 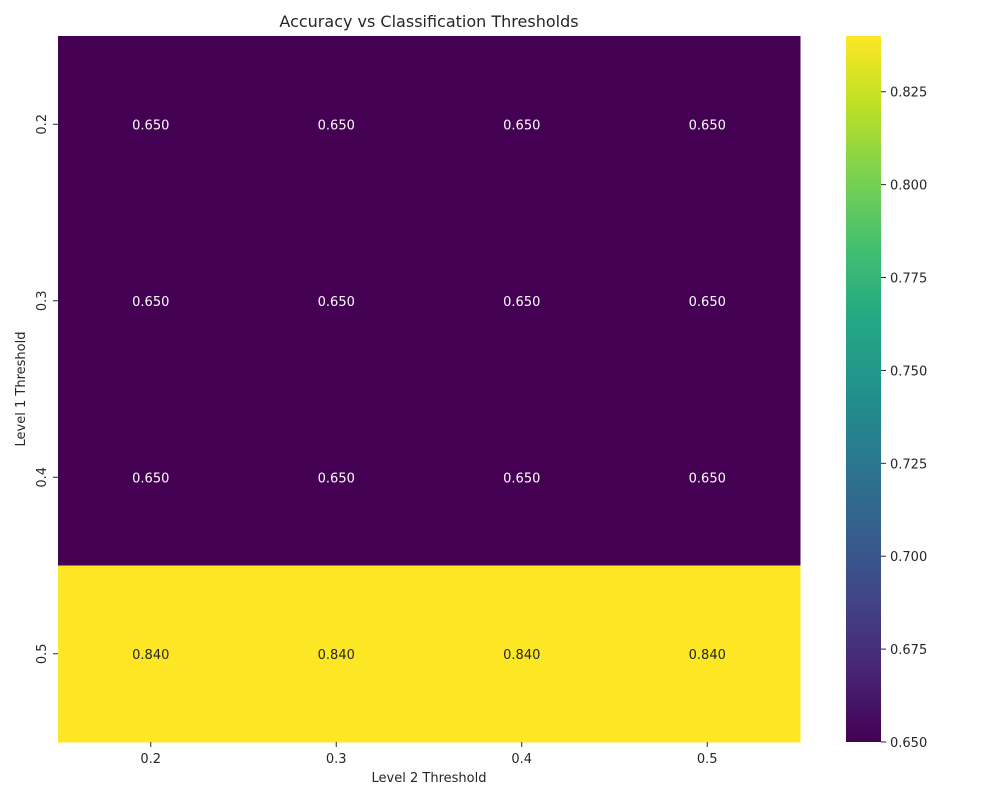 What do you see at coordinates (429, 778) in the screenshot?
I see `x-axis-label: Level 2 Threshold` at bounding box center [429, 778].